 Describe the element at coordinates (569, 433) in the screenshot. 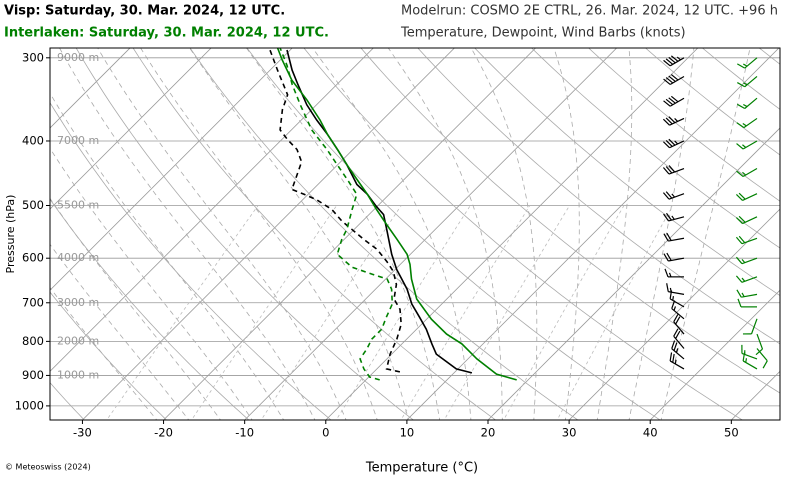

I see `x-tick-label: 30` at that location.